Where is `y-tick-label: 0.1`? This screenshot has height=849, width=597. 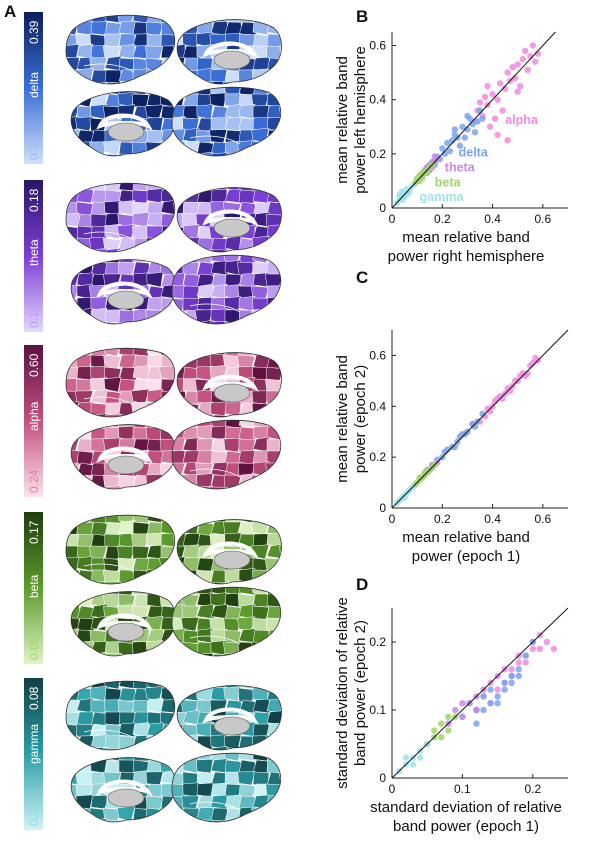 y-tick-label: 0.1 is located at coordinates (377, 710).